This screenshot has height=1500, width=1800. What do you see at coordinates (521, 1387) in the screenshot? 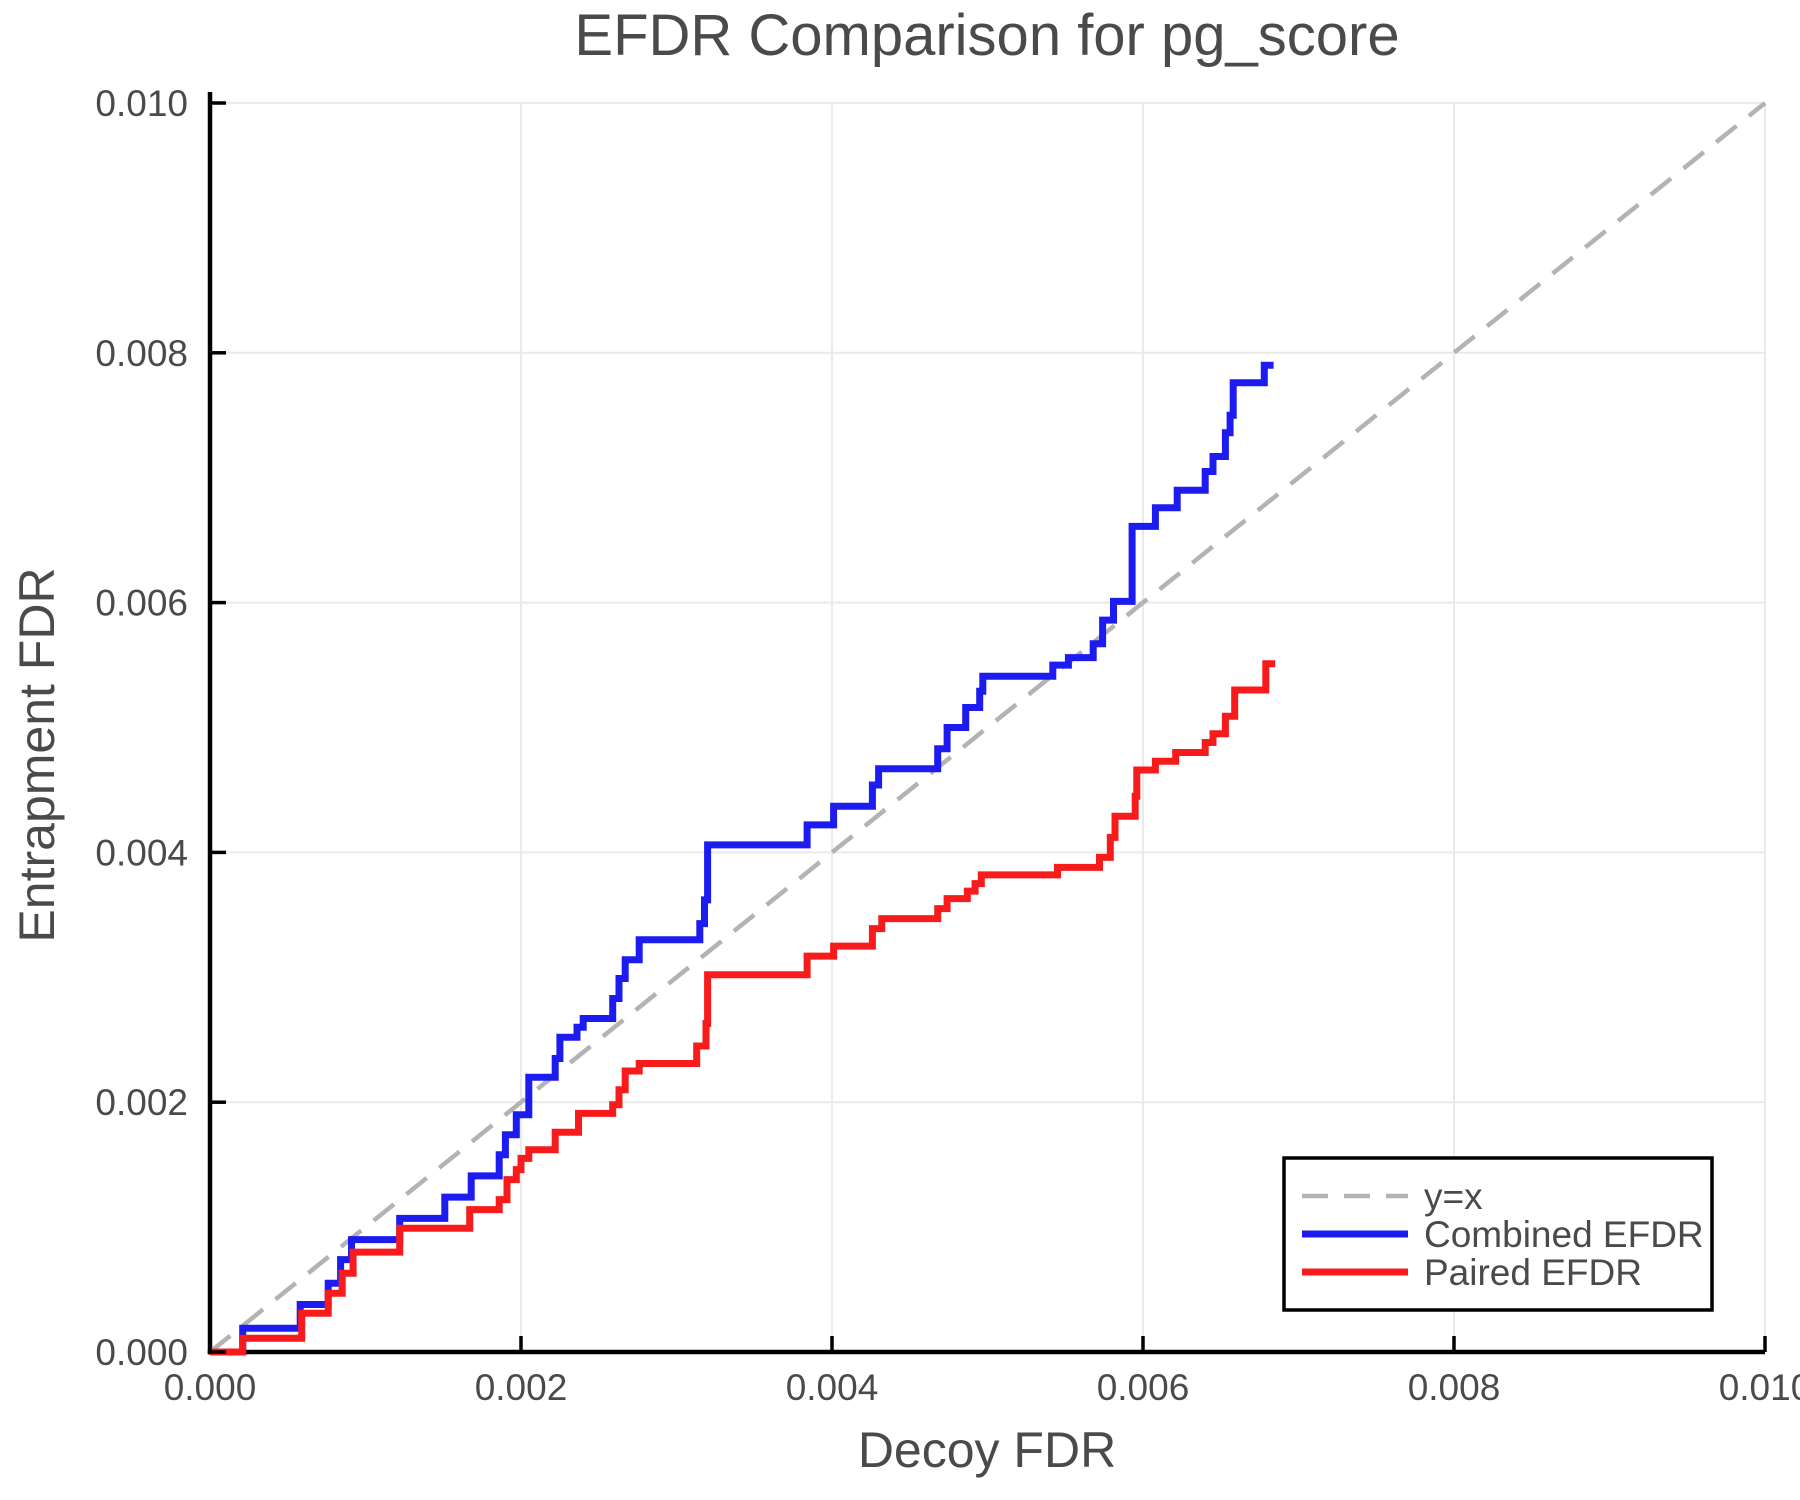
I see `x-tick-label: 0.002` at bounding box center [521, 1387].